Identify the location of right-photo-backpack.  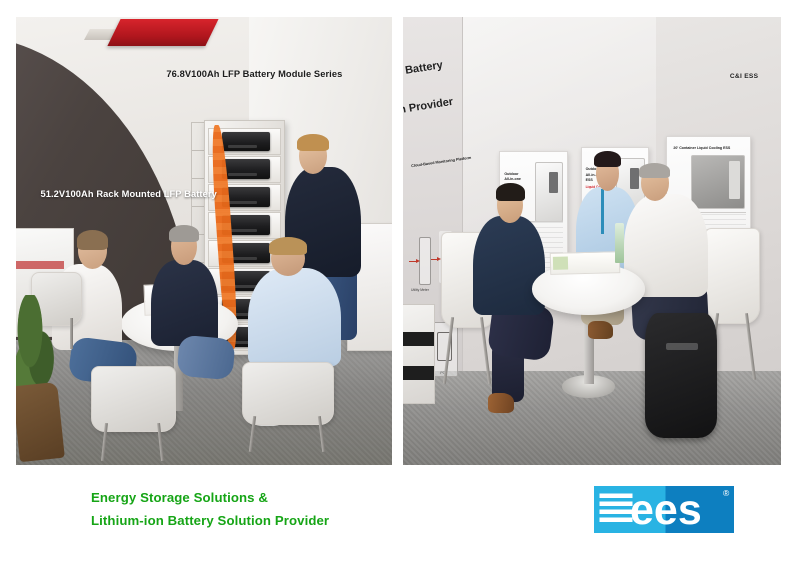
(680, 375).